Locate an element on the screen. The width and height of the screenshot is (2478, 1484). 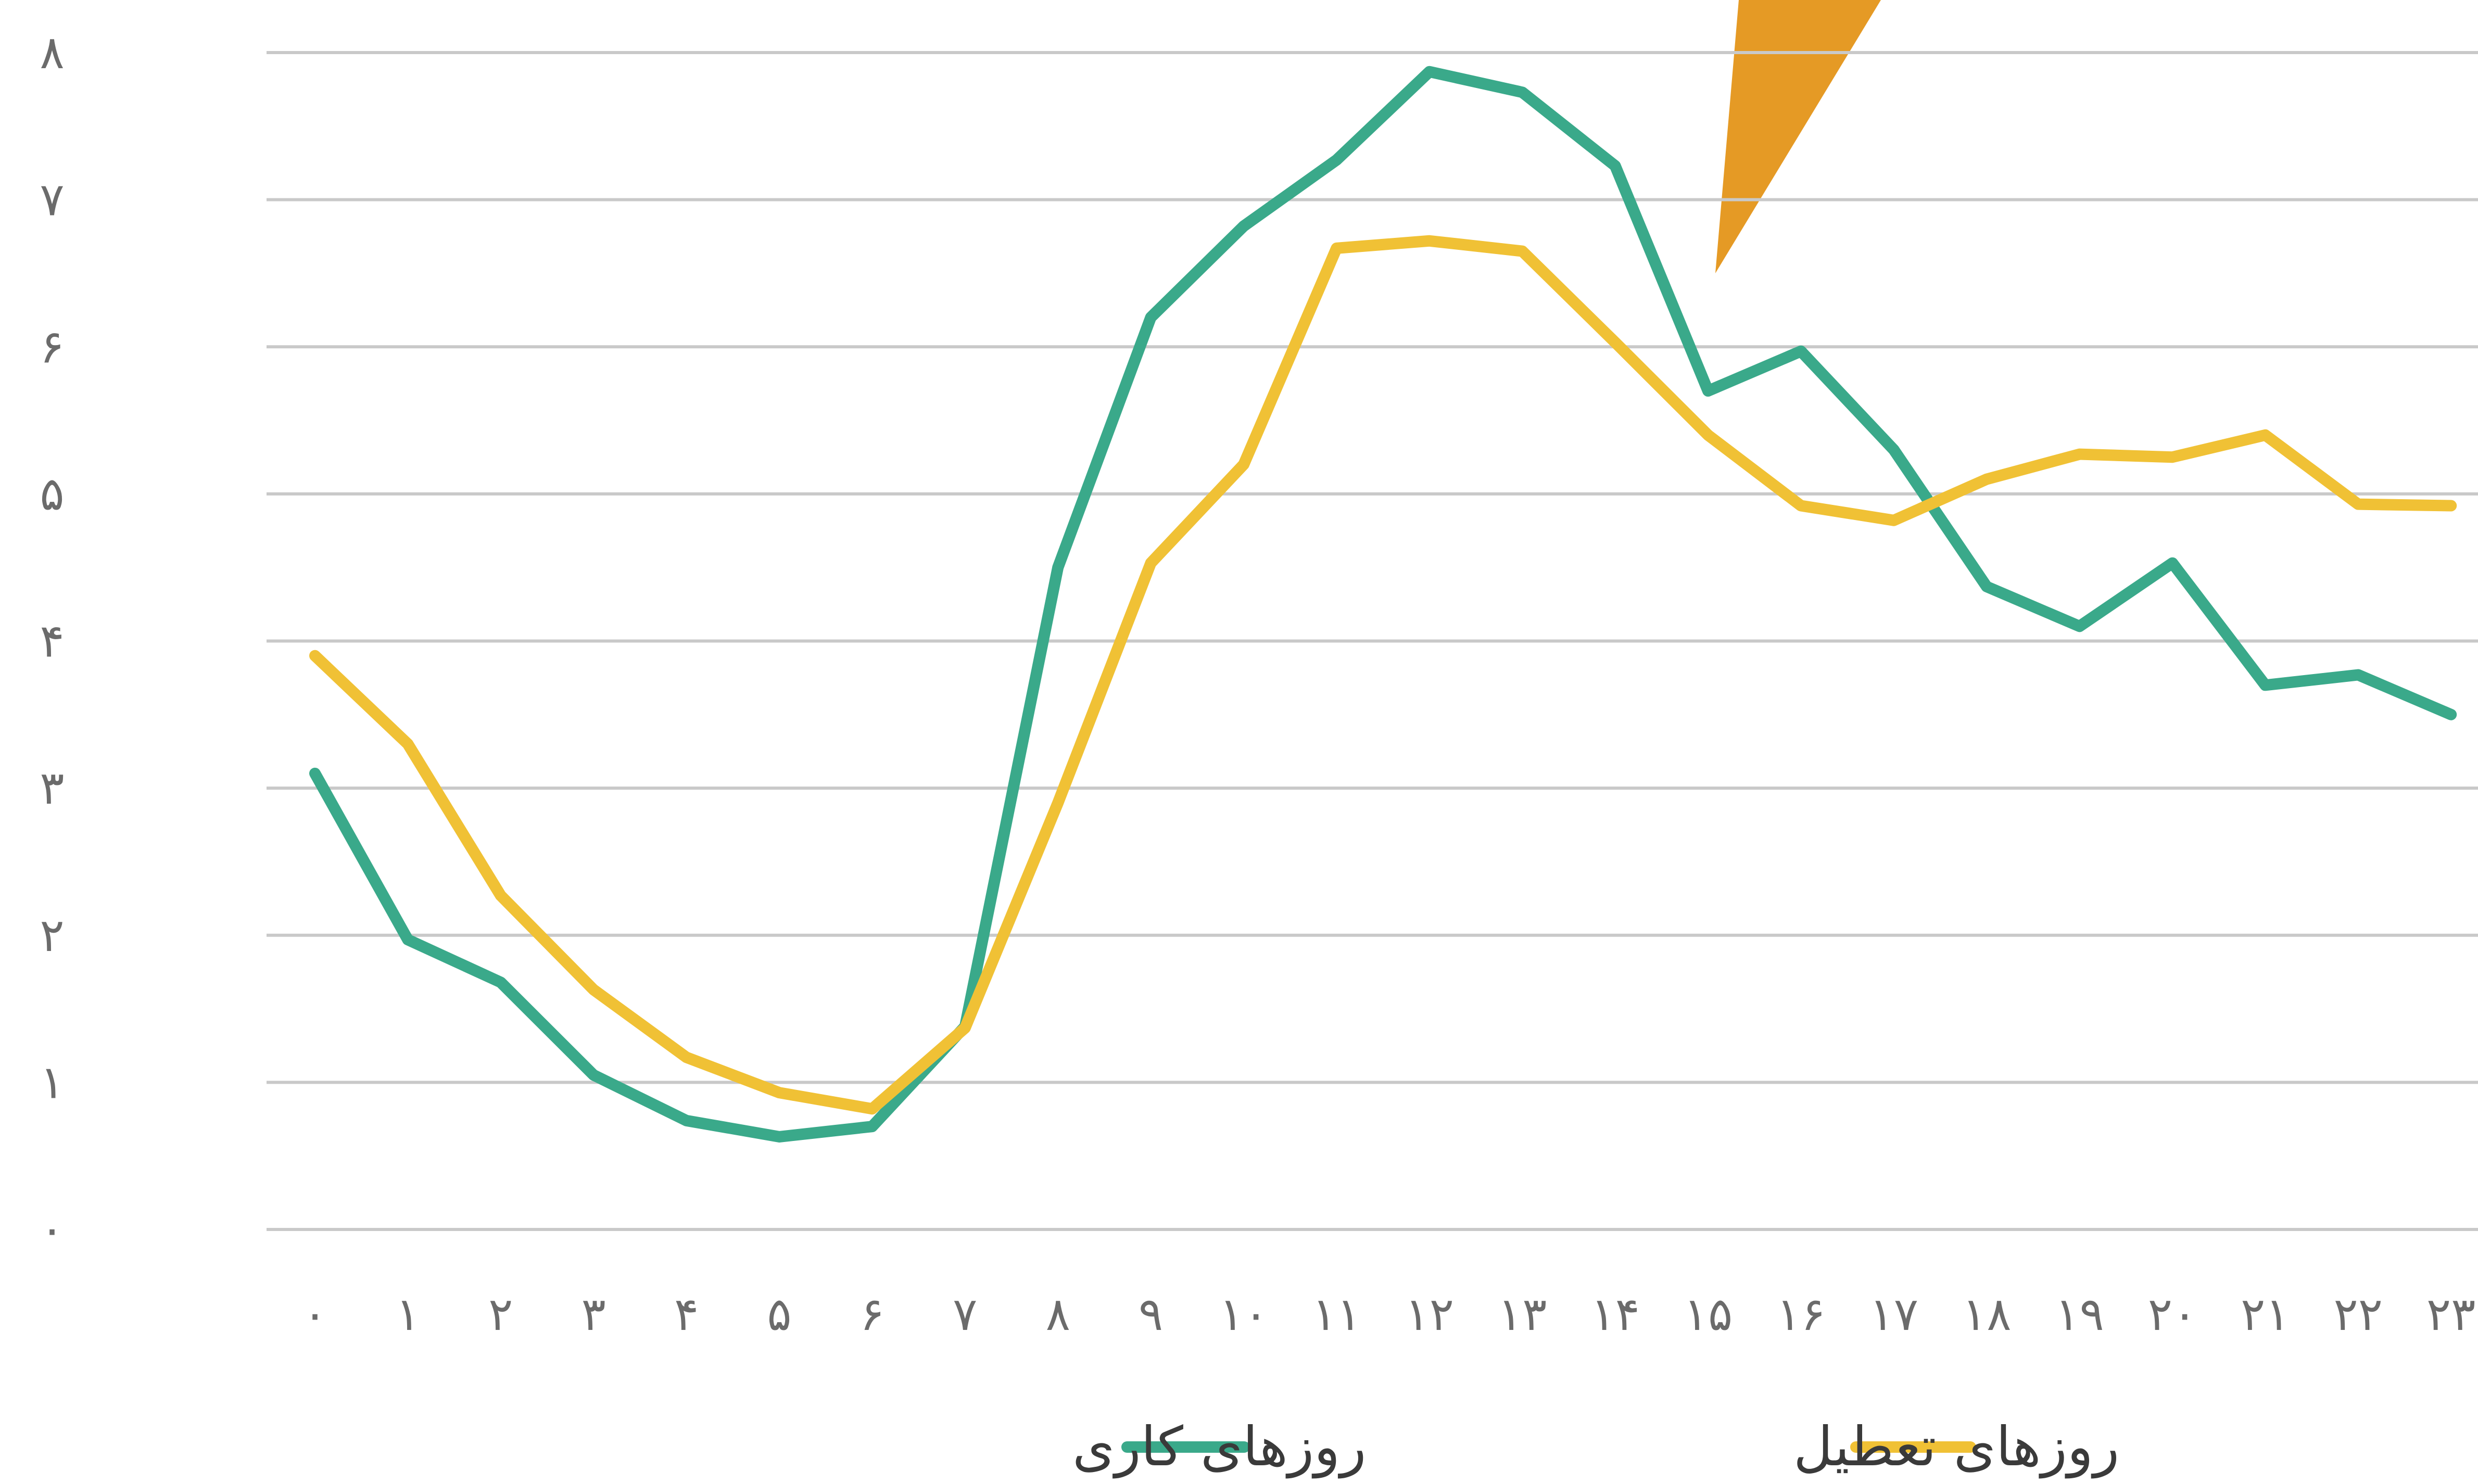
x-axis-ticks: ۰ ۱ ۲ ۳ ۴ ۵ ۶ ۷ ۸ ۹ ۱۰ ۱۱ ۱۲ ۱۳ ۱۴ ۱۵ ۱۶ ۱۷ ۱۸ ۱۹ ۲۰ ۲۱ ۲۲ ۲۳ is located at coordinates (1389, 1314).